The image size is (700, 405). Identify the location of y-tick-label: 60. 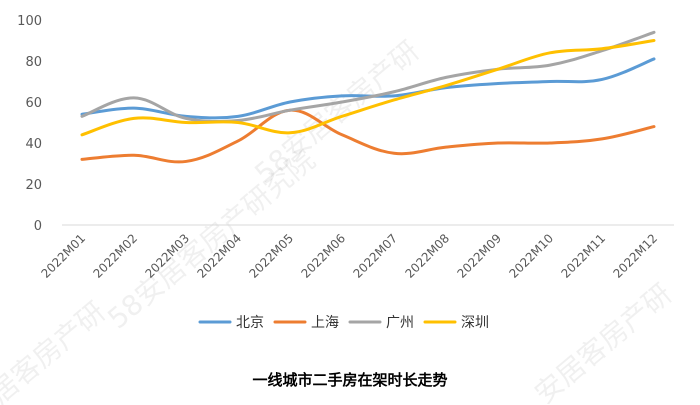
(33, 103).